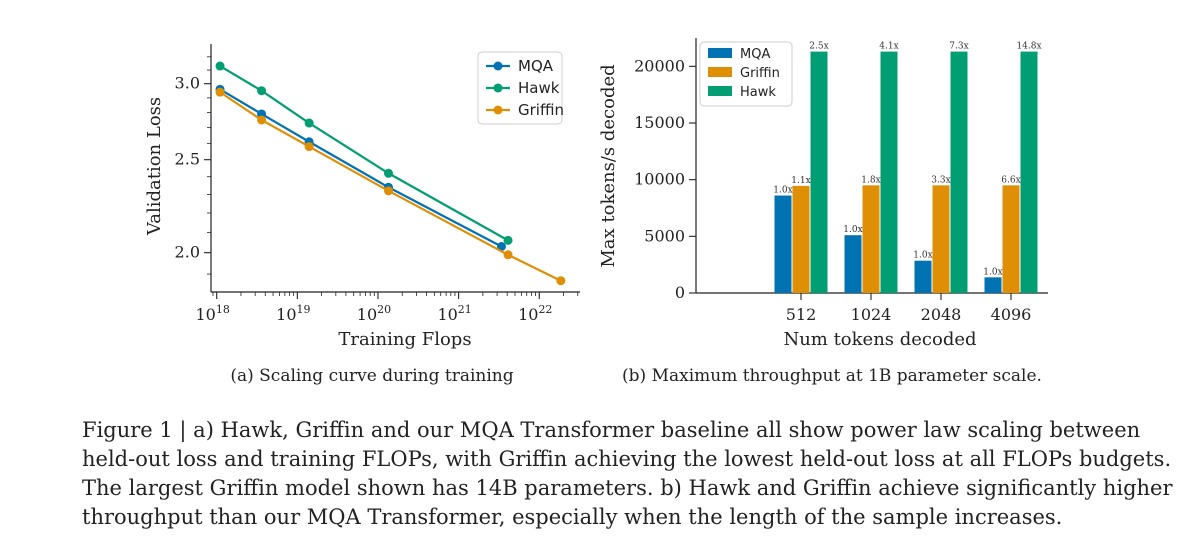 The width and height of the screenshot is (1200, 558). What do you see at coordinates (154, 166) in the screenshot?
I see `scaling-y-axis-label: Validation Loss` at bounding box center [154, 166].